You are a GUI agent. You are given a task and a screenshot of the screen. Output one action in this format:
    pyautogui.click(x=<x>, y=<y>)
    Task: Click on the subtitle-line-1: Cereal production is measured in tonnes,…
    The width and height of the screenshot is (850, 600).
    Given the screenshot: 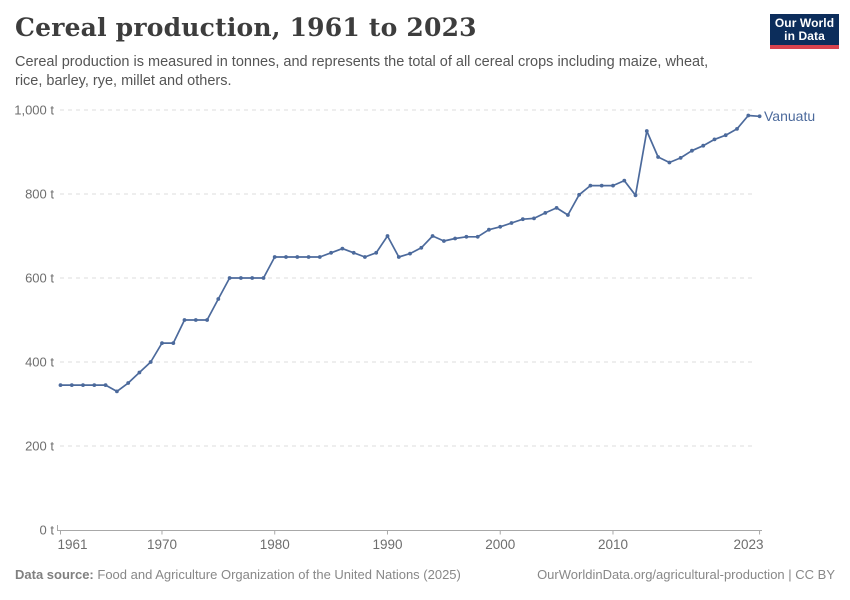 What is the action you would take?
    pyautogui.click(x=362, y=62)
    